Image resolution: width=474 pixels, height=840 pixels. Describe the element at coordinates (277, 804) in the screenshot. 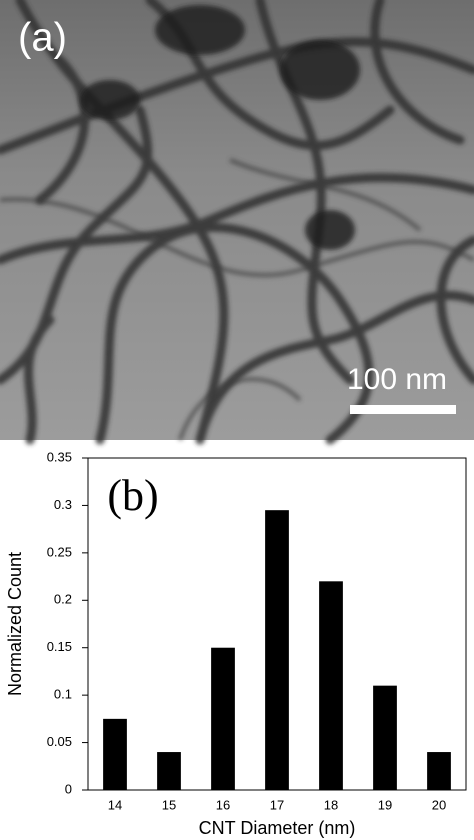

I see `x-tick-label: 17` at that location.